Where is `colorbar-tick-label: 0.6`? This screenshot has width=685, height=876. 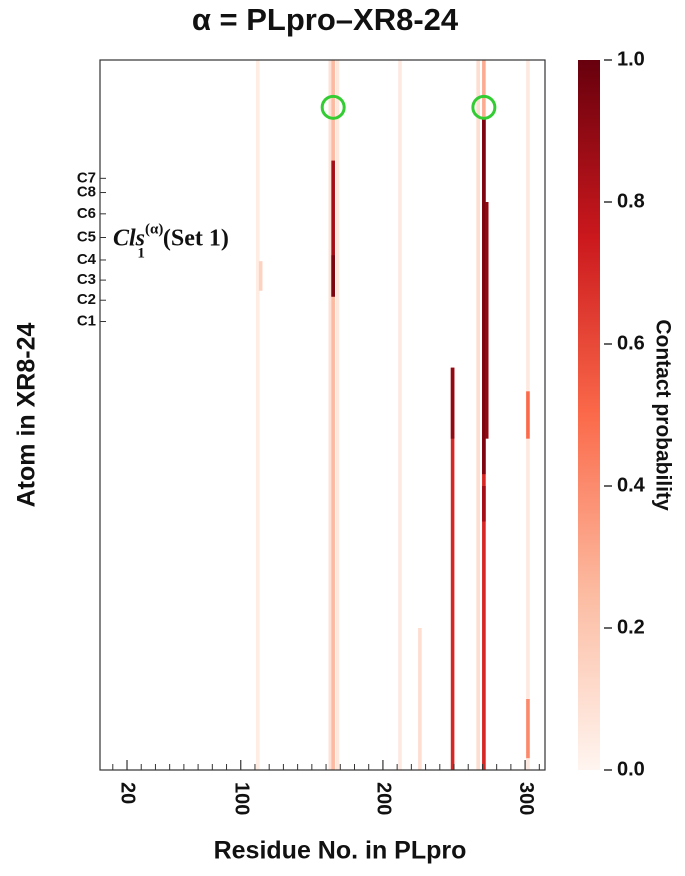 colorbar-tick-label: 0.6 is located at coordinates (631, 343).